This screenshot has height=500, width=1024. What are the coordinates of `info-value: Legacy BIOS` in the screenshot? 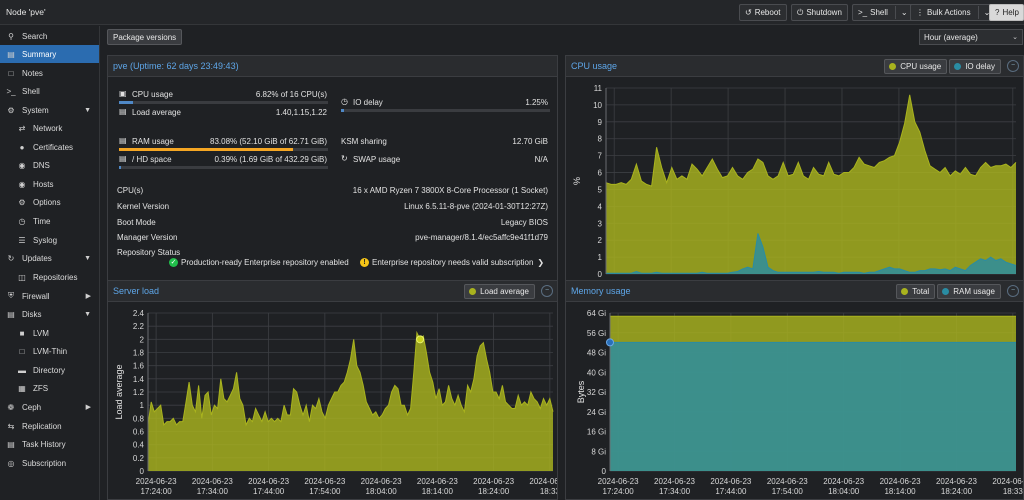 It's located at (524, 222).